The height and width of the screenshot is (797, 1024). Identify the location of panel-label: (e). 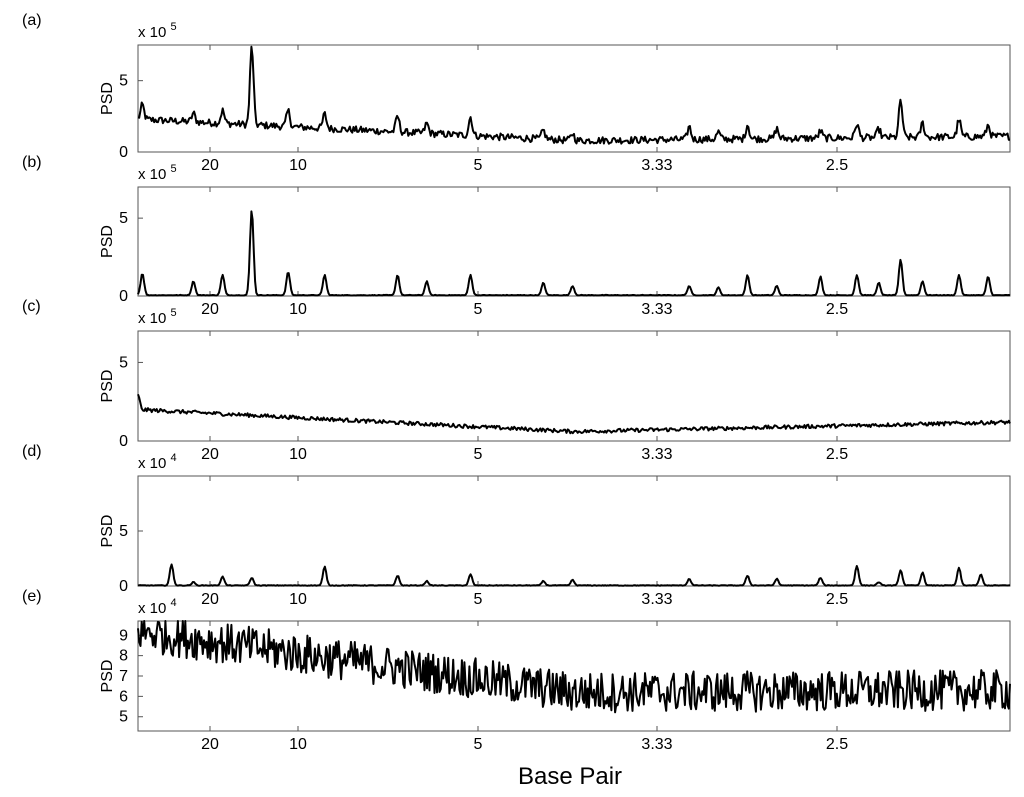
(32, 596).